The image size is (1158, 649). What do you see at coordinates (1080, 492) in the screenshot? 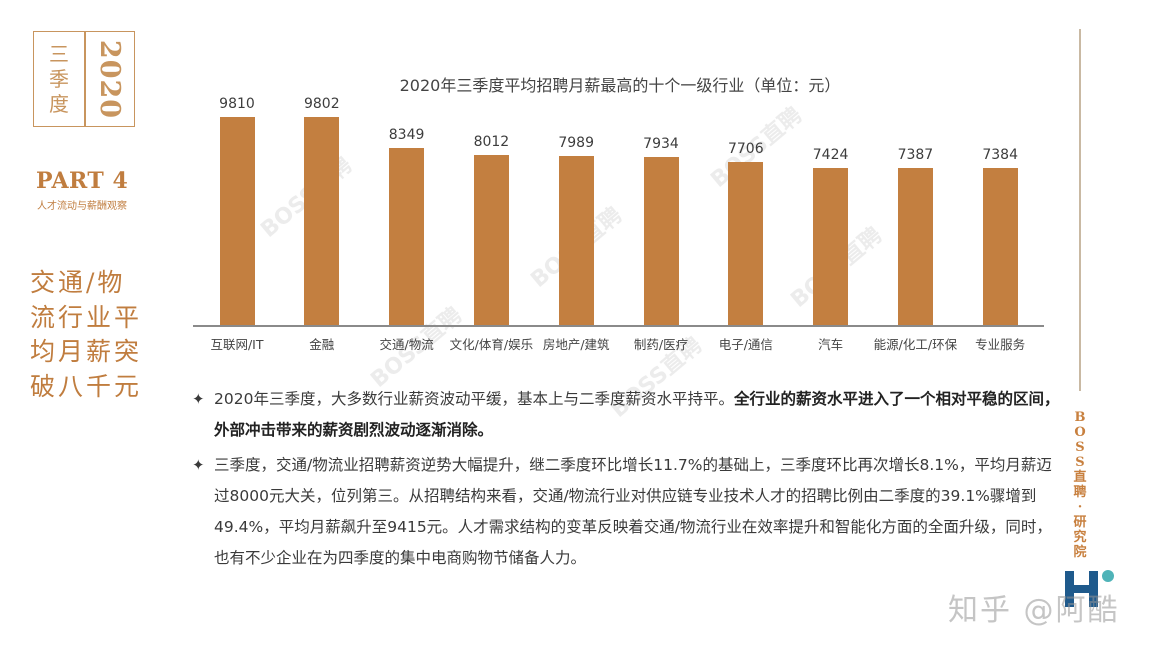
I see `brand-char: 聘` at bounding box center [1080, 492].